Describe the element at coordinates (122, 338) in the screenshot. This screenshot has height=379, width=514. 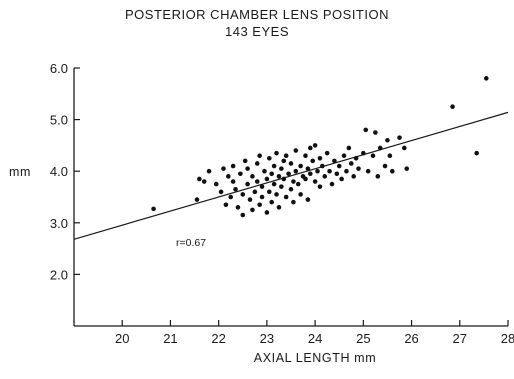
I see `x-tick-label: 20` at that location.